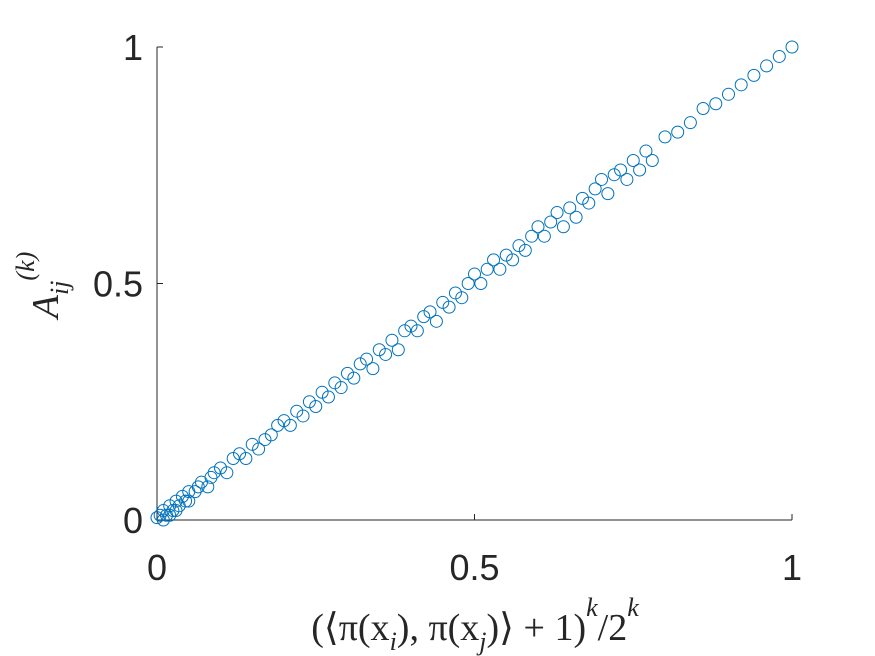  Describe the element at coordinates (438, 628) in the screenshot. I see `label-part: ), π(x` at that location.